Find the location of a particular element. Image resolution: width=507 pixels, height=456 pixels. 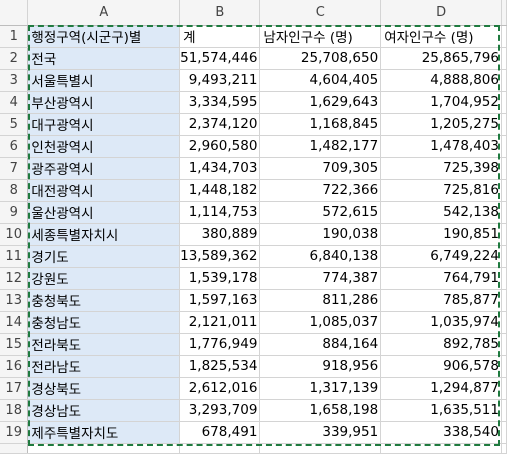

column-header-a: A is located at coordinates (104, 13).